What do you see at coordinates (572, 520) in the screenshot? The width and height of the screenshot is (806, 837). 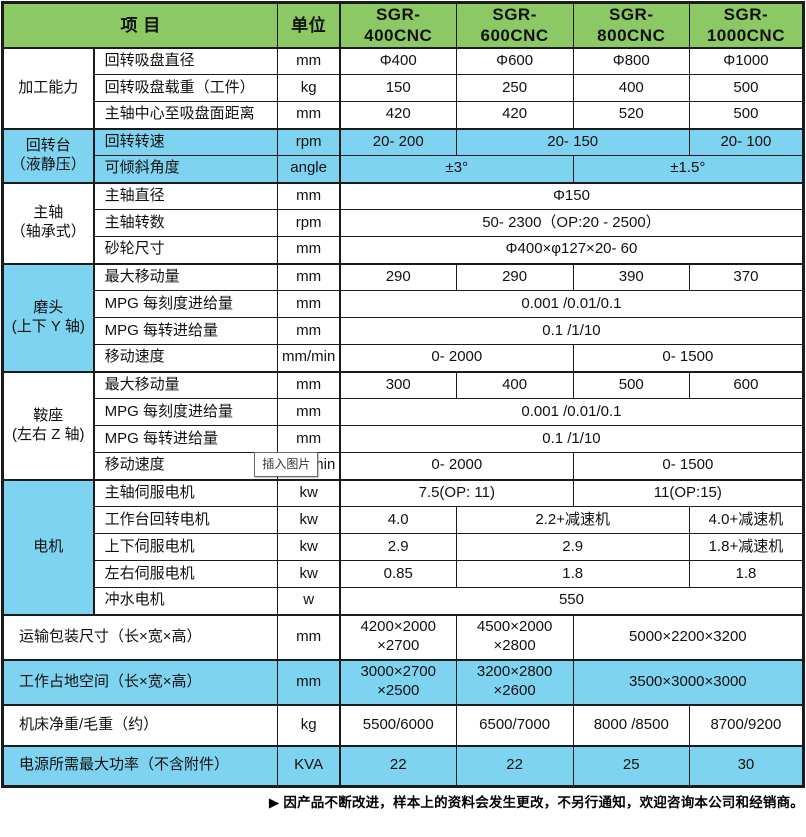 I see `value-cell: 2.2+减速机` at bounding box center [572, 520].